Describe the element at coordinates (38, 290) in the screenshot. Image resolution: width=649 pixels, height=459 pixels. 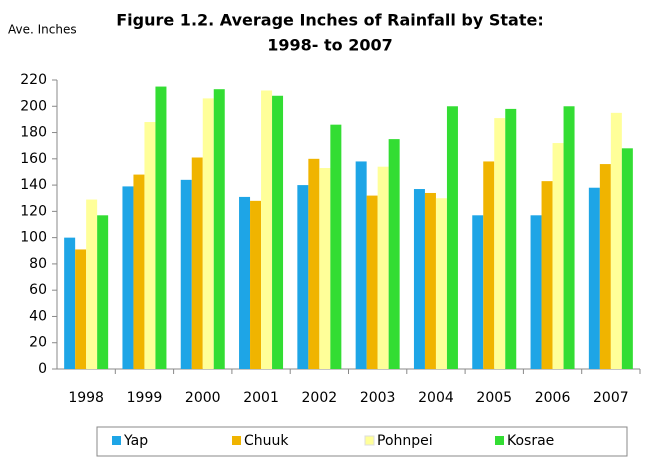
I see `y-tick-label: 60` at that location.